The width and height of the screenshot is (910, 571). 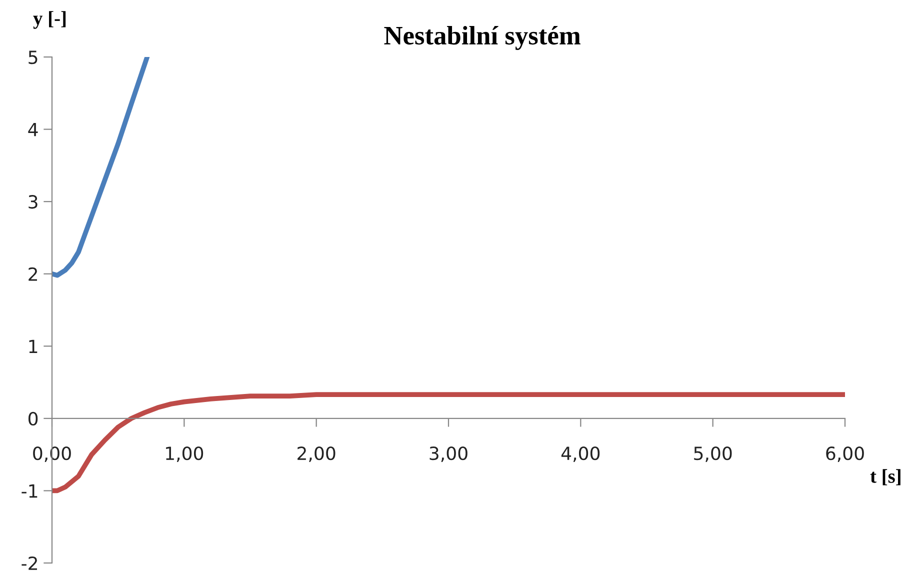 What do you see at coordinates (580, 454) in the screenshot?
I see `x-tick-label: 4,00` at bounding box center [580, 454].